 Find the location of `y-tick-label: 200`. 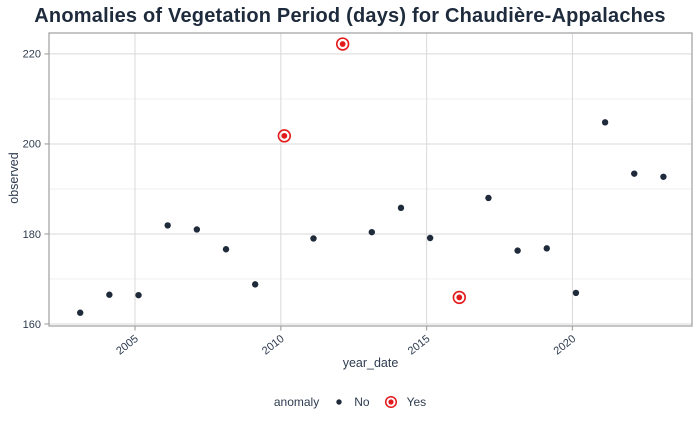

y-tick-label: 200 is located at coordinates (32, 145).